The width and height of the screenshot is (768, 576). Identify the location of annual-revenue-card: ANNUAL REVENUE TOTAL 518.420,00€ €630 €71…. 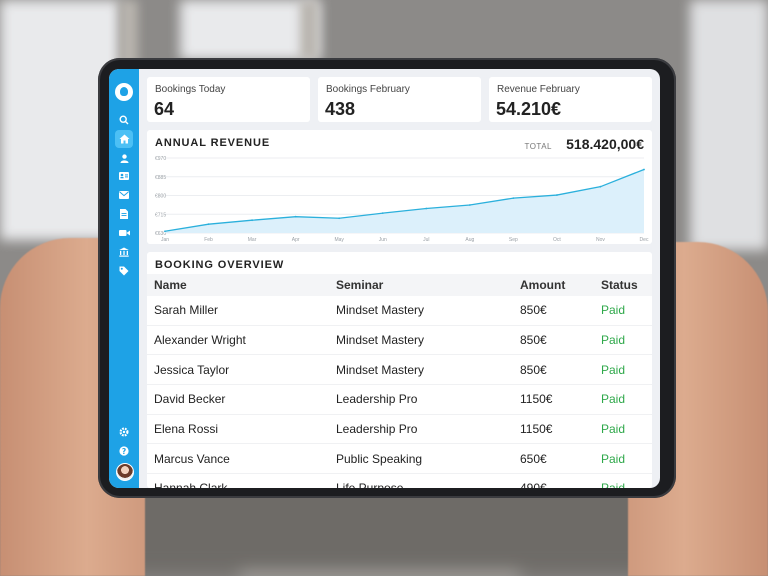
(399, 187).